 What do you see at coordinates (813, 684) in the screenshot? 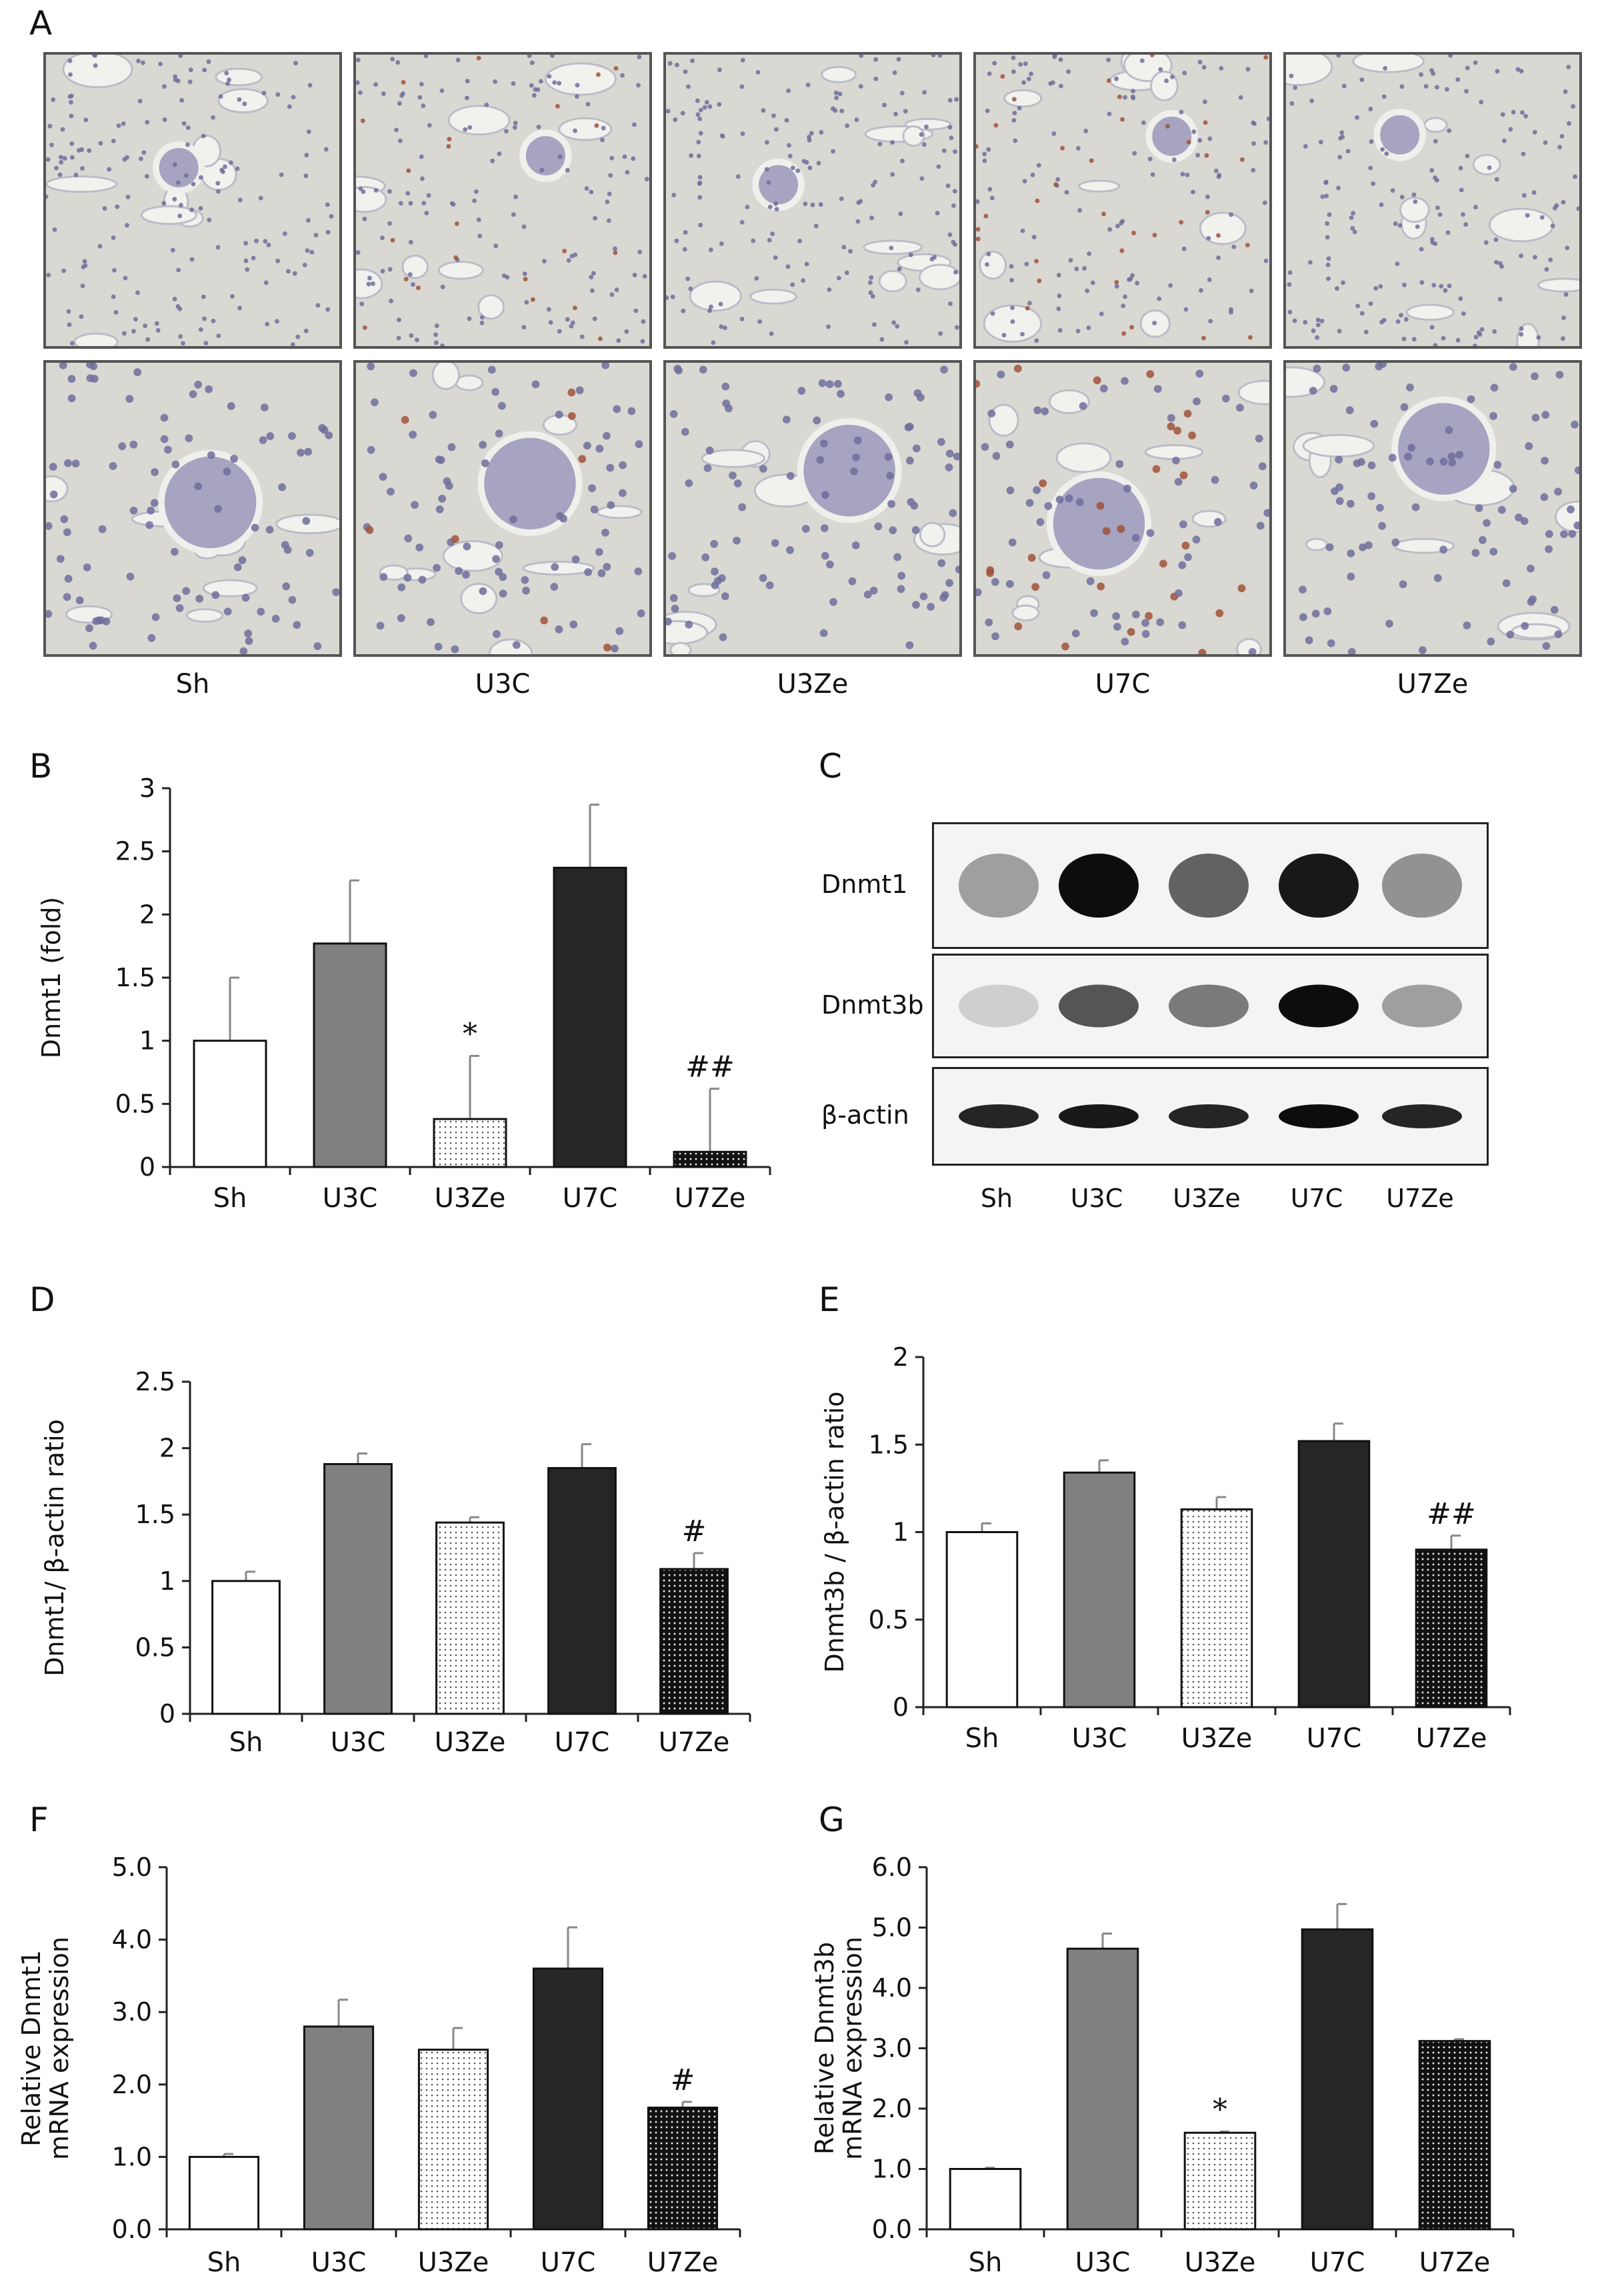
I see `micrograph-label-u3ze: U3Ze` at bounding box center [813, 684].